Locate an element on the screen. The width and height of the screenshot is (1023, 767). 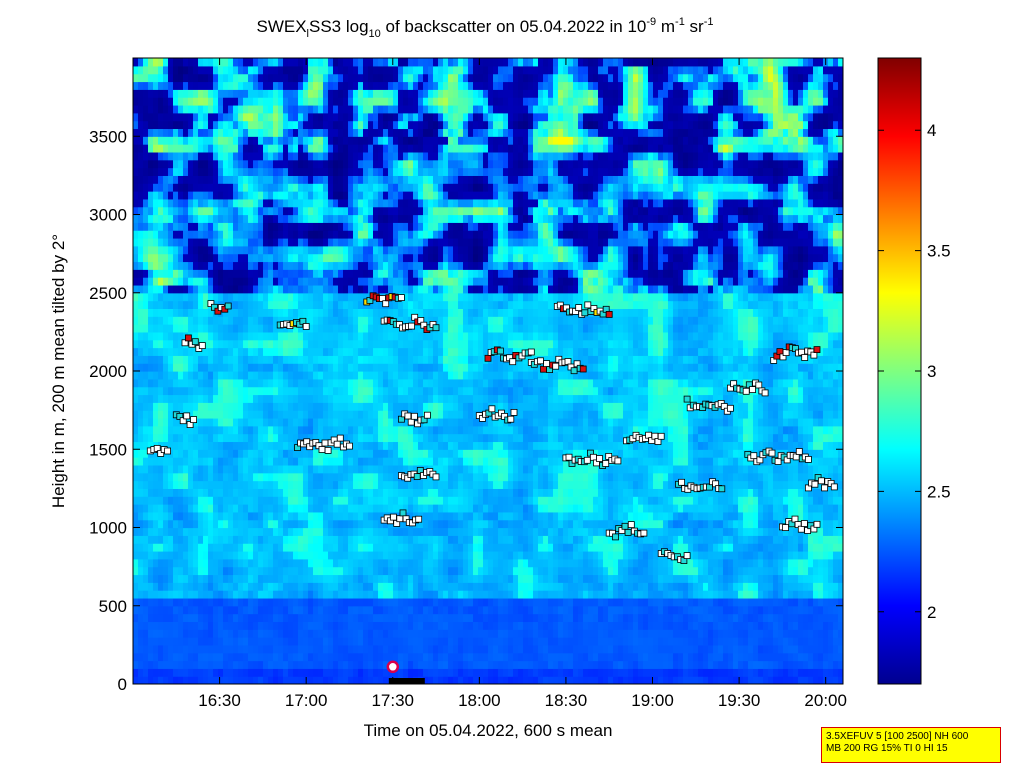
colorbar-ticks: 2 2.5 3 3.5 4 is located at coordinates (914, 371).